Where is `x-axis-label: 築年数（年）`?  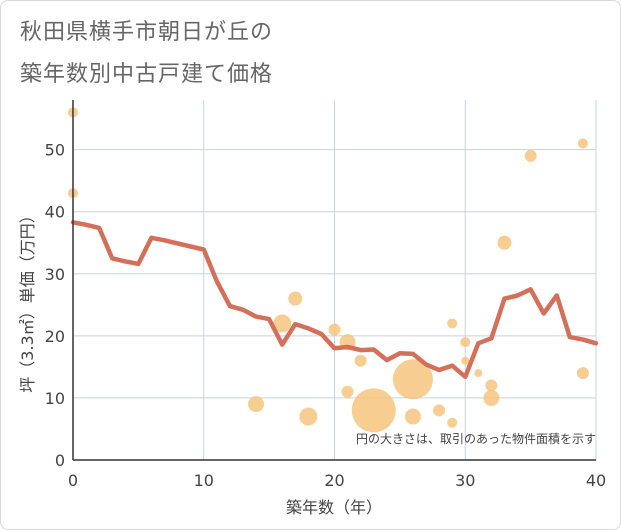 x-axis-label: 築年数（年） is located at coordinates (334, 507).